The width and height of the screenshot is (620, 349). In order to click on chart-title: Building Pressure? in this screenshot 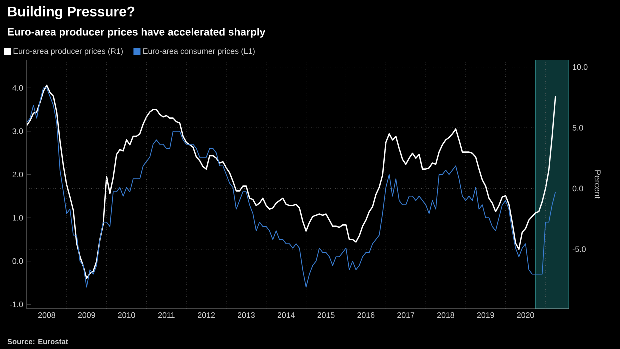, I will do `click(71, 13)`.